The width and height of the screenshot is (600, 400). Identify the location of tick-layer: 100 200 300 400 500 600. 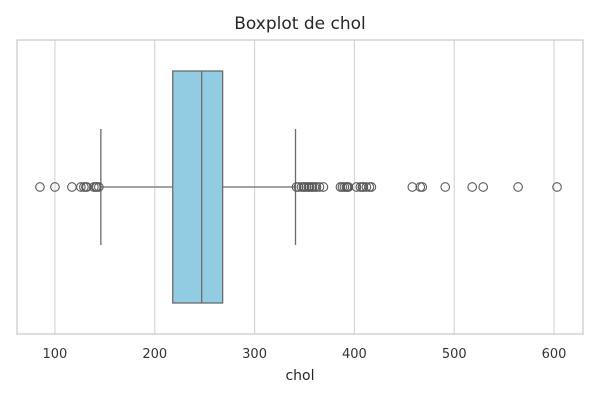
(305, 354).